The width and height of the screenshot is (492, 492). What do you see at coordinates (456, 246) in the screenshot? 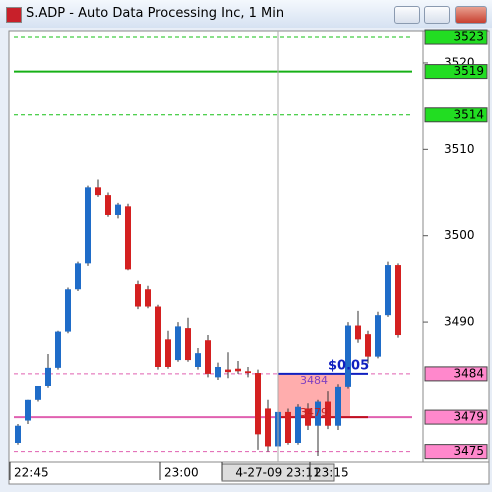
I see `price-axis` at bounding box center [456, 246].